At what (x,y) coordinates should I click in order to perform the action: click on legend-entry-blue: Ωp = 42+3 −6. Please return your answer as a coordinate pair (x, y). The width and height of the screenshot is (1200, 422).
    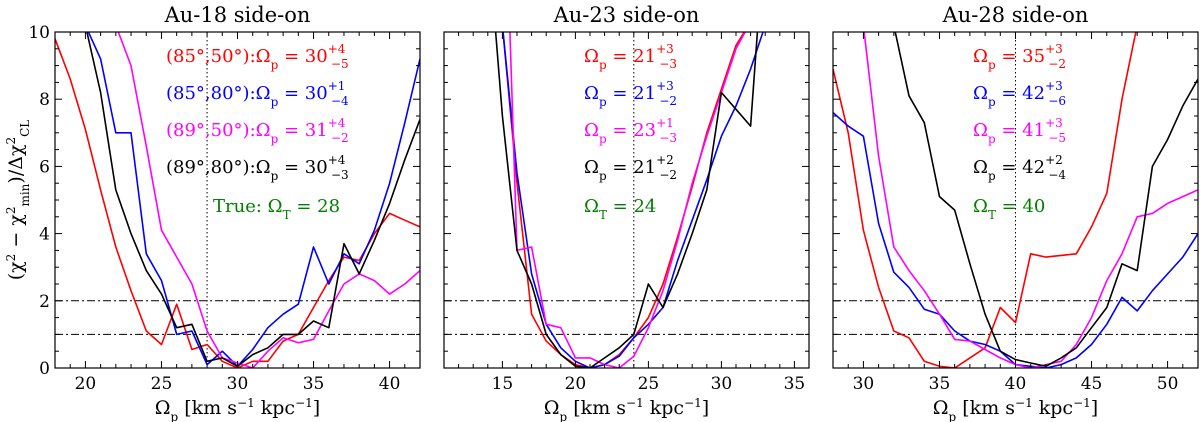
    Looking at the image, I should click on (1019, 94).